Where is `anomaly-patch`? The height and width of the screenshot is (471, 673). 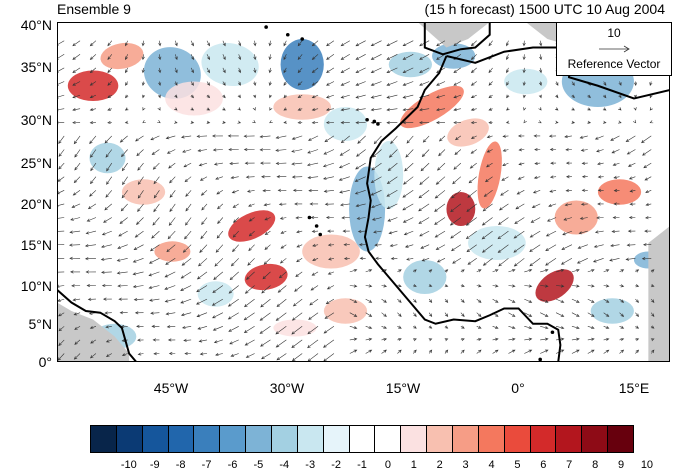 anomaly-patch is located at coordinates (454, 56).